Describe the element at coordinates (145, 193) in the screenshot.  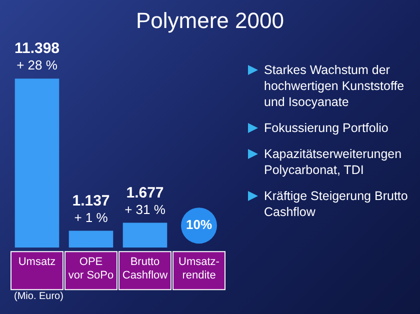
I see `data-label: 1.677` at that location.